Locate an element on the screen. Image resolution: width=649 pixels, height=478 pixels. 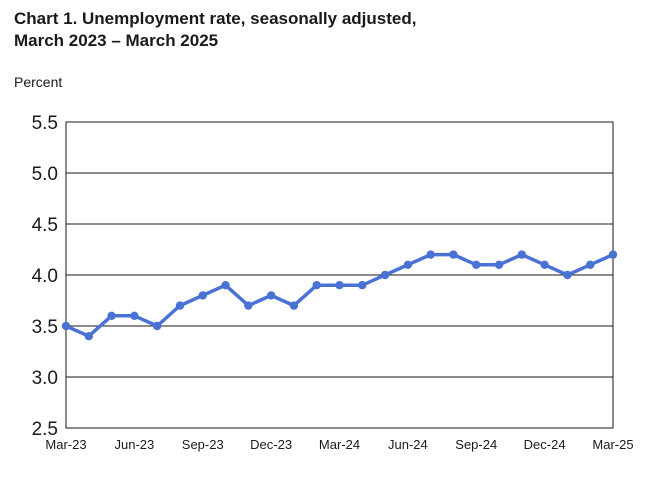
y-tick-label: 2.5 is located at coordinates (45, 429).